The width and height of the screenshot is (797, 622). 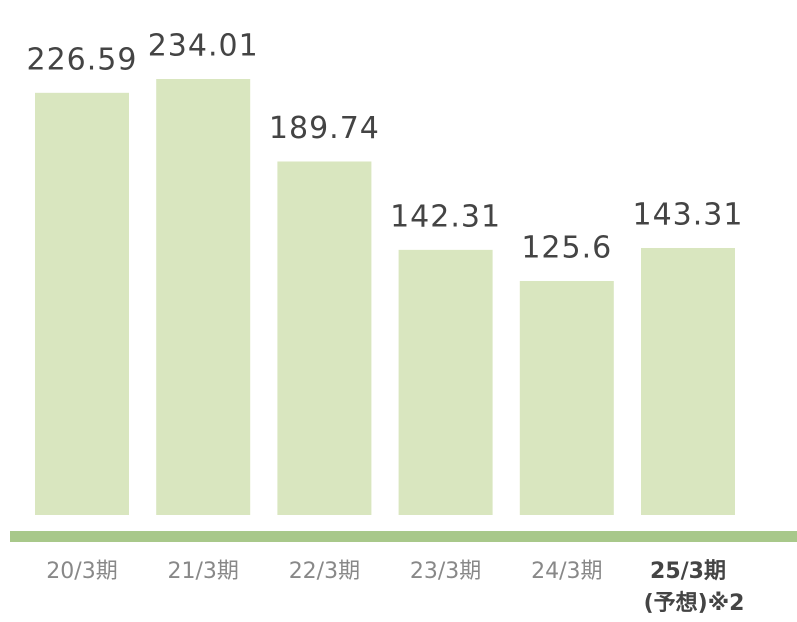 What do you see at coordinates (203, 46) in the screenshot?
I see `value-label: 234.01` at bounding box center [203, 46].